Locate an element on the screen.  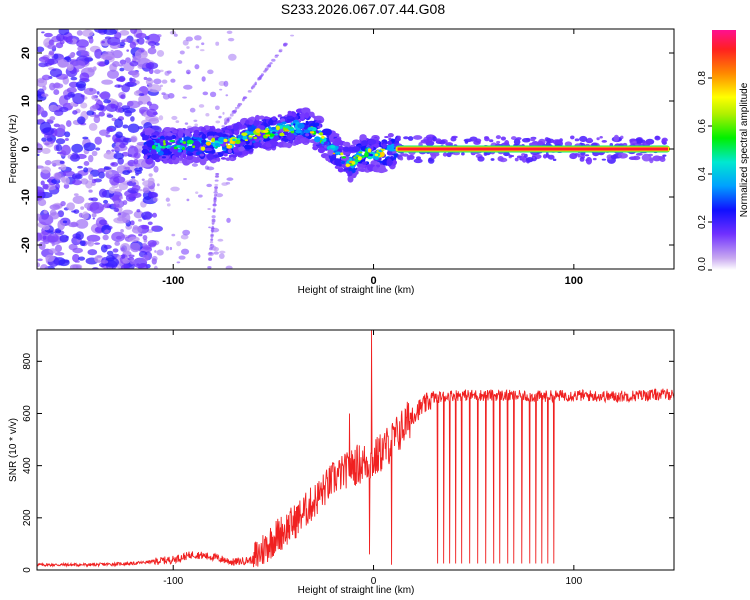
heatmap-y-label: Frequency (Hz) is located at coordinates (13, 149).